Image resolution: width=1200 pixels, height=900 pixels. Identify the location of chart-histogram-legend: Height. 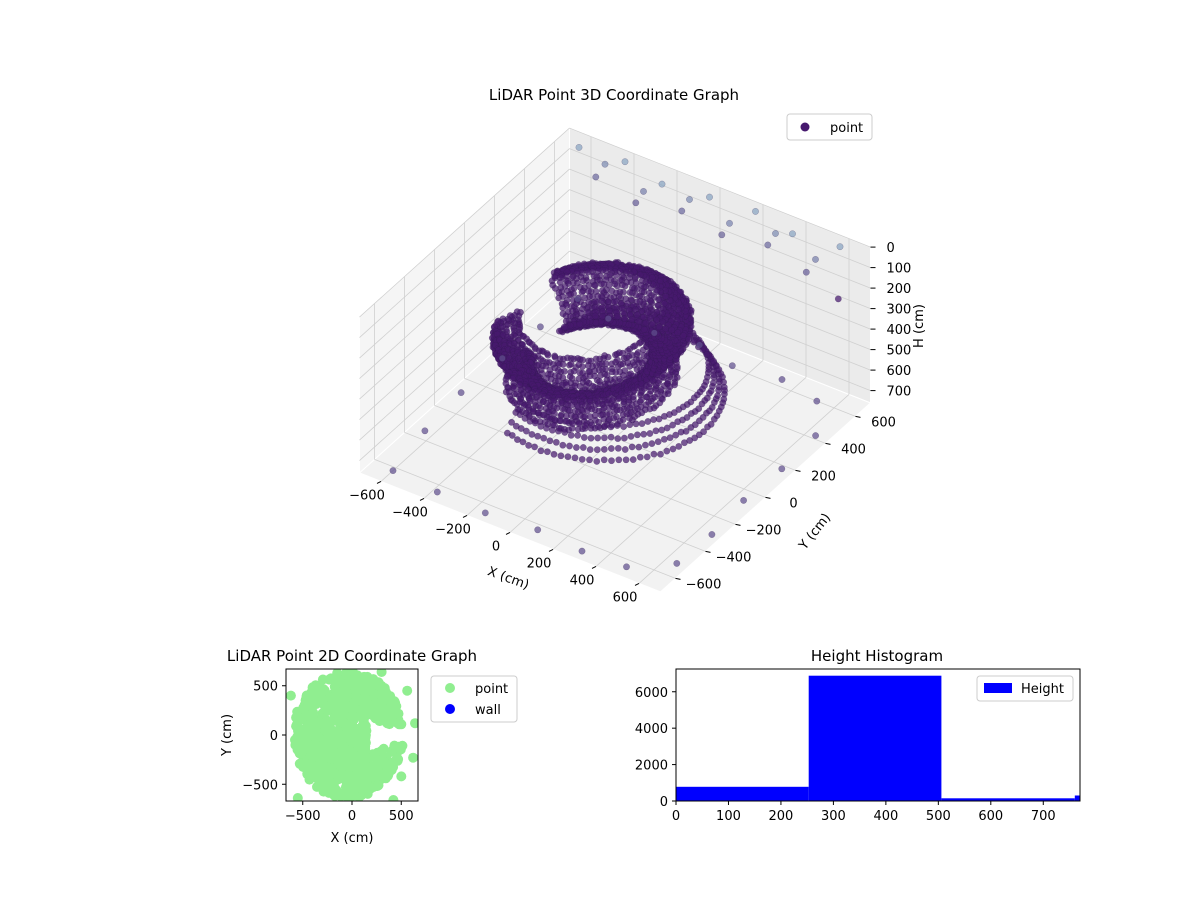
(1025, 688).